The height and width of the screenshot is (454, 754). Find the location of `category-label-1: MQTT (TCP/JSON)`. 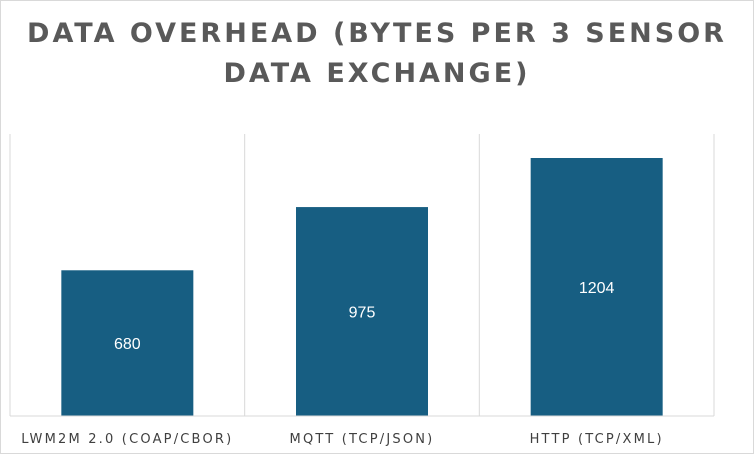

category-label-1: MQTT (TCP/JSON) is located at coordinates (362, 439).